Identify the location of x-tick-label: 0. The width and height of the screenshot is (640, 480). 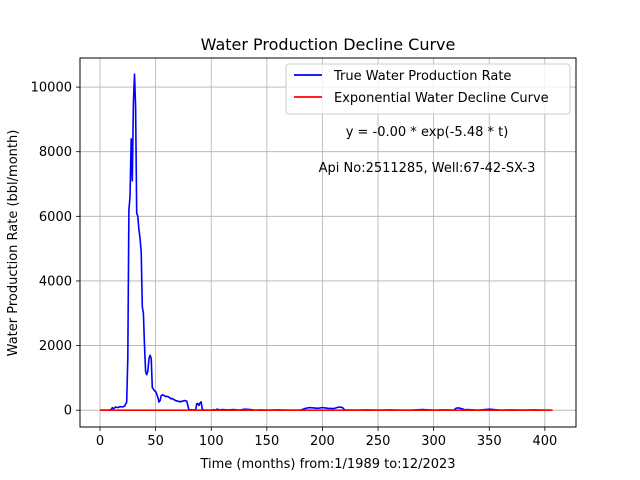
(100, 441).